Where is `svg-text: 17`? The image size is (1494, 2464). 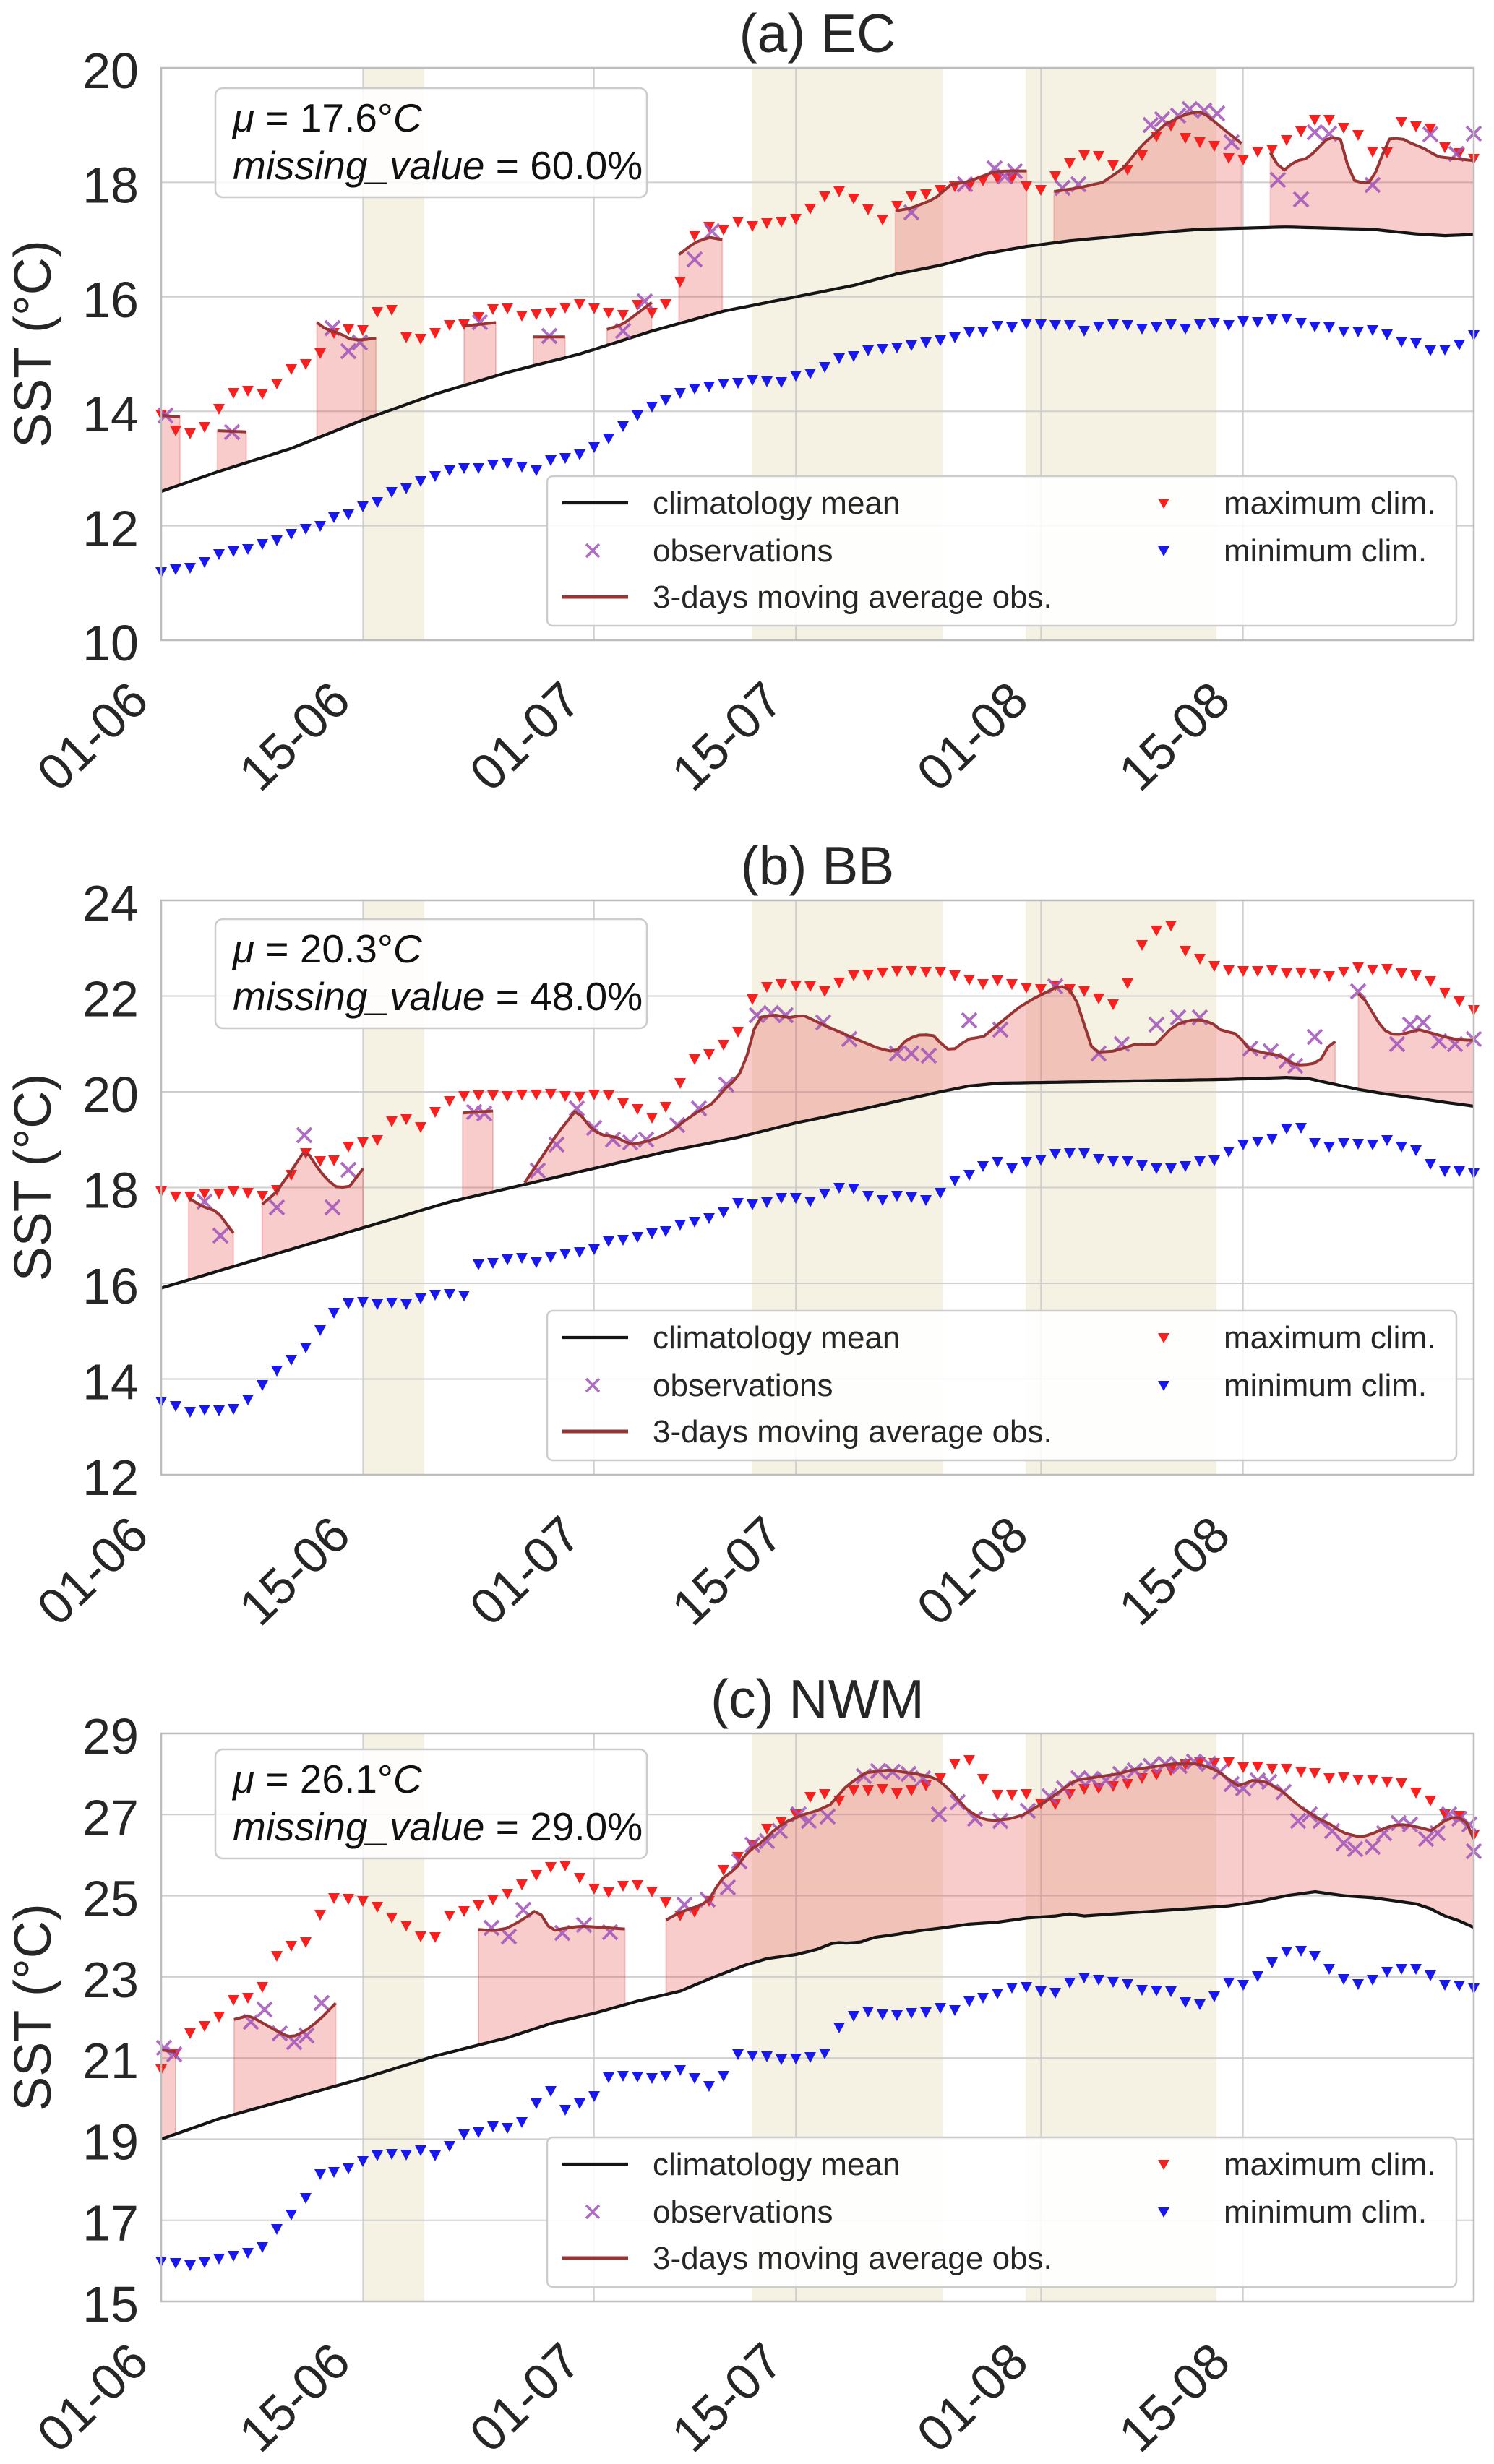
svg-text: 17 is located at coordinates (111, 2223).